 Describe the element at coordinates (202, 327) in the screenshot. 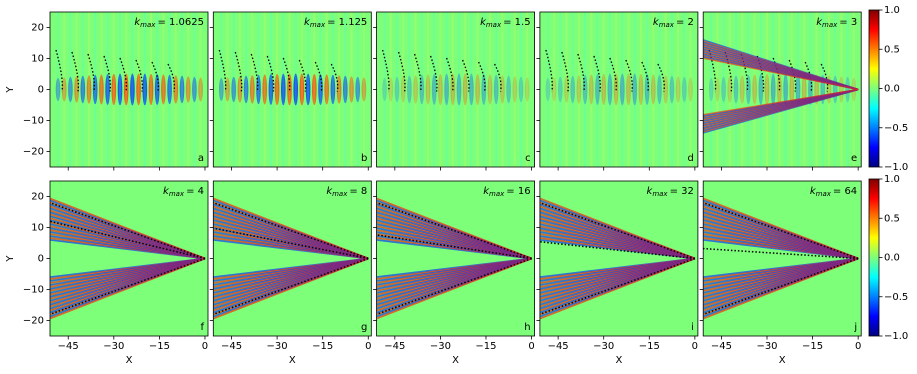

I see `panel-label: f` at that location.